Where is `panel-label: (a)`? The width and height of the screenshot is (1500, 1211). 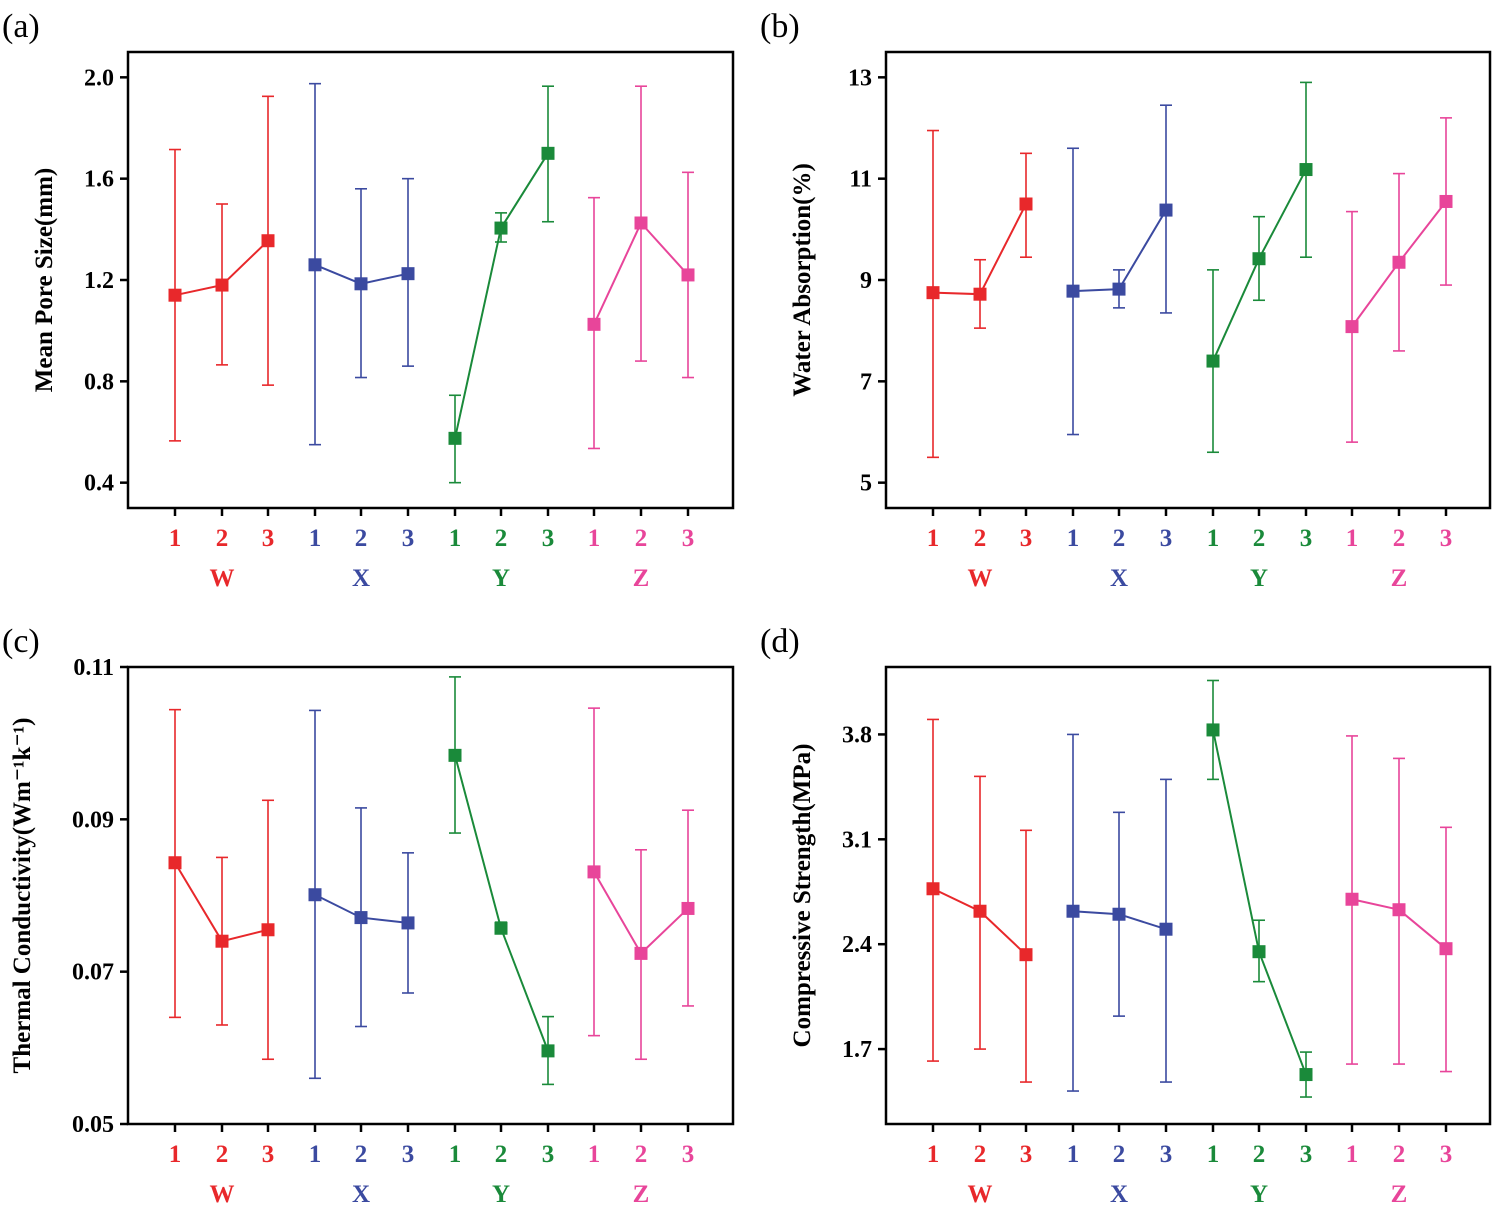
panel-label: (a) is located at coordinates (21, 26).